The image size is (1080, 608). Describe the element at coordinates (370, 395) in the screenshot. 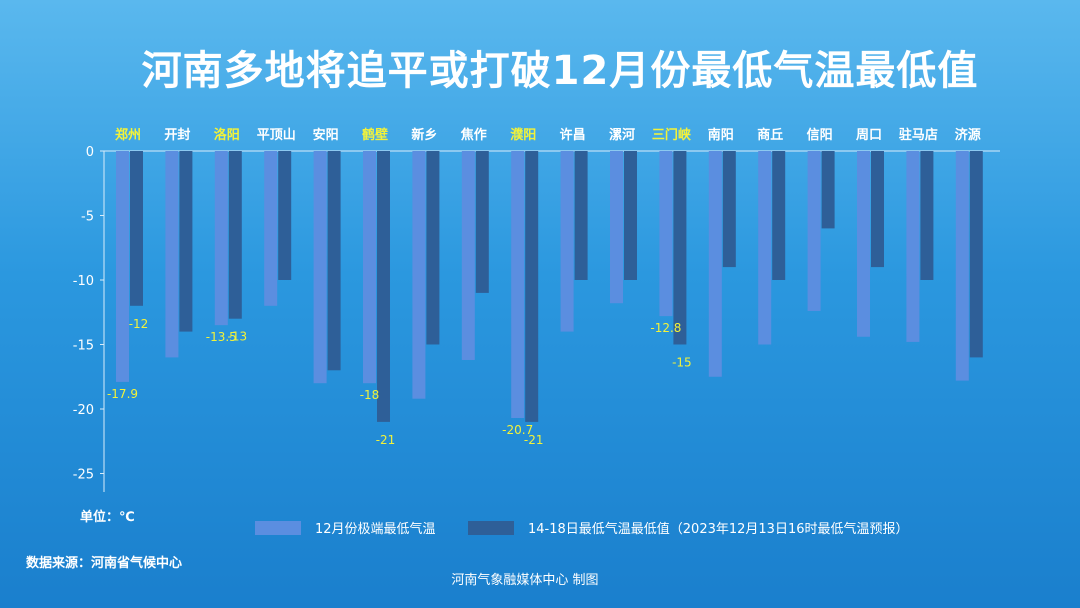

I see `data-label-series1: -18` at that location.